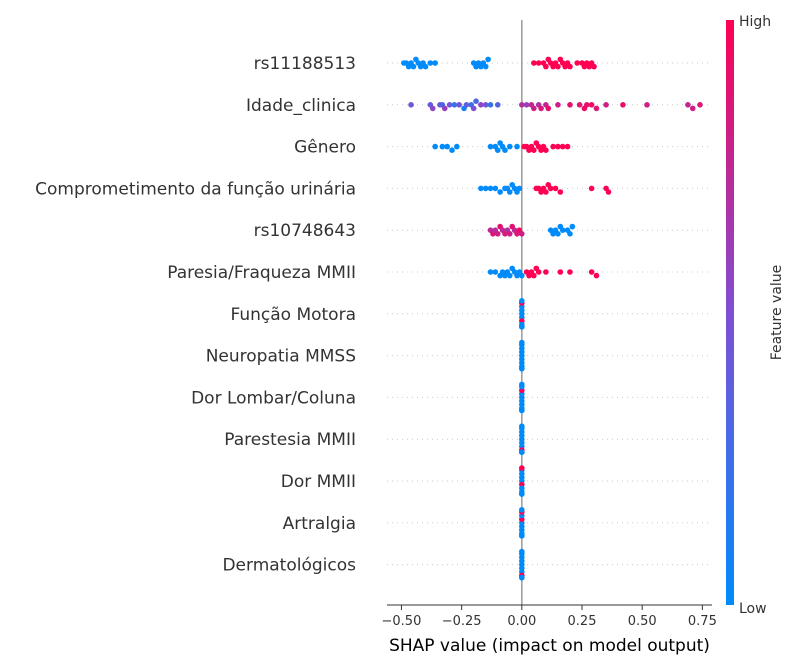 Image resolution: width=800 pixels, height=670 pixels. What do you see at coordinates (293, 315) in the screenshot?
I see `feature-label: Função Motora` at bounding box center [293, 315].